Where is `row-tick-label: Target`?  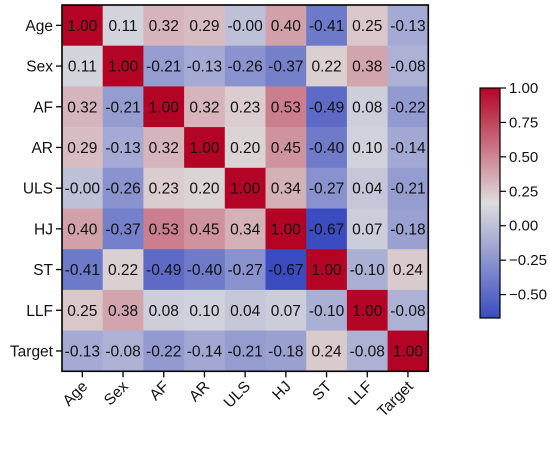
row-tick-label: Target is located at coordinates (32, 351).